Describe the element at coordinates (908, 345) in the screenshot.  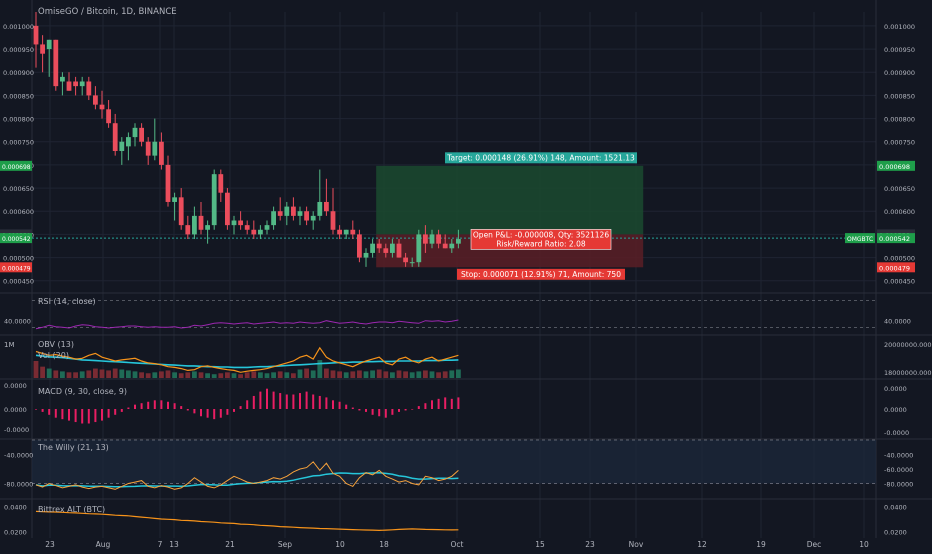
I see `obv-axis-tick: 20000000.0000` at that location.